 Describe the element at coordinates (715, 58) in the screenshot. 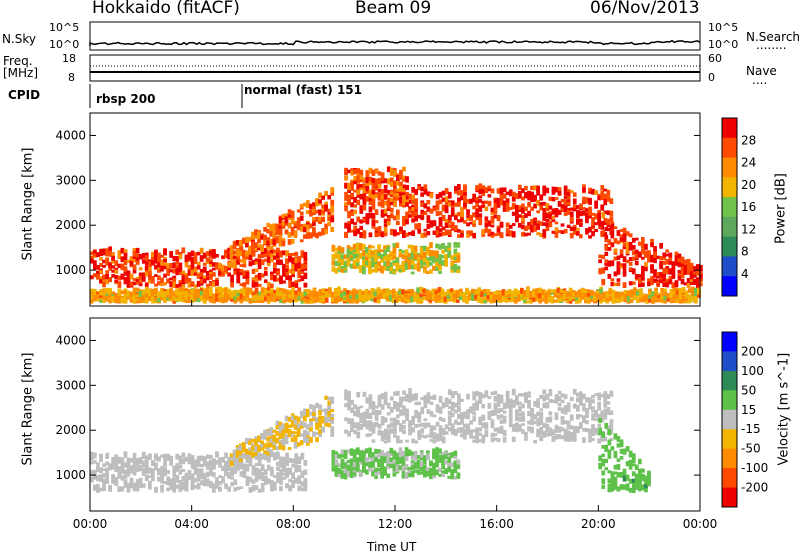

I see `nave-tick-high: 60` at that location.